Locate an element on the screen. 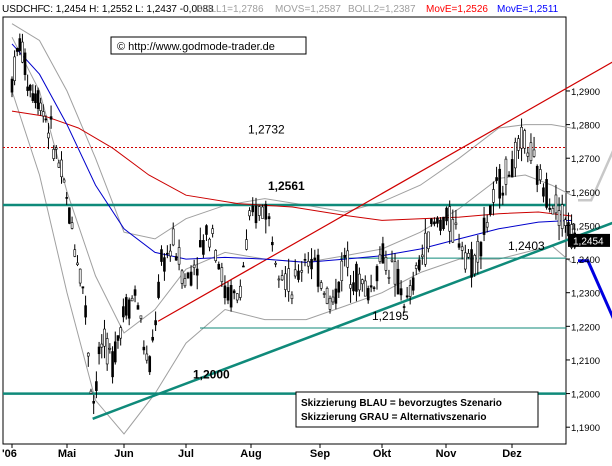 This screenshot has height=466, width=612. header-indicator-5: MovE=1,2511 is located at coordinates (528, 9).